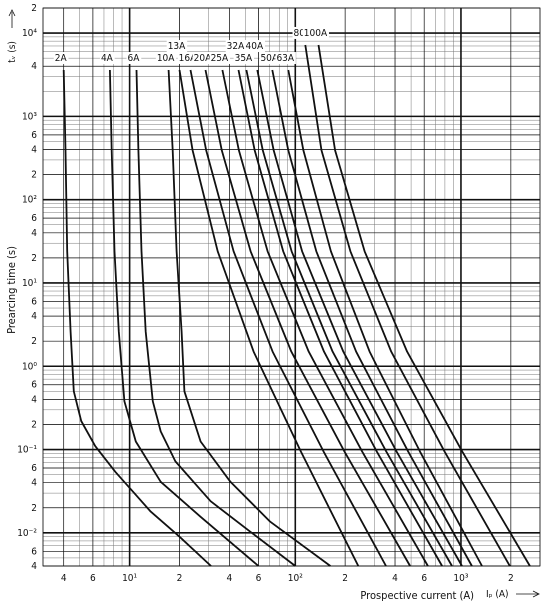  I want to click on x-axis-arrow-head, so click(536, 594).